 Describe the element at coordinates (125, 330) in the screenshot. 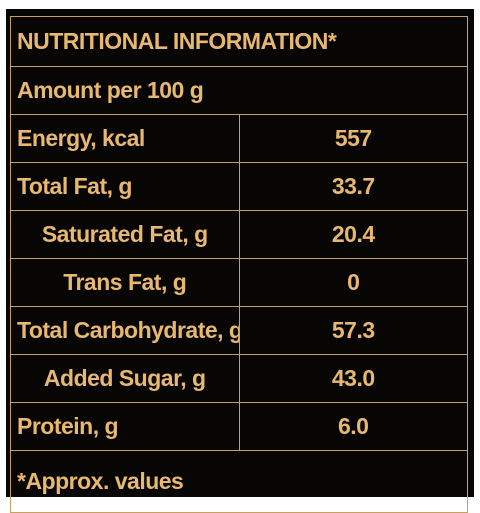

I see `nutrient-name: Total Carbohydrate, g` at that location.